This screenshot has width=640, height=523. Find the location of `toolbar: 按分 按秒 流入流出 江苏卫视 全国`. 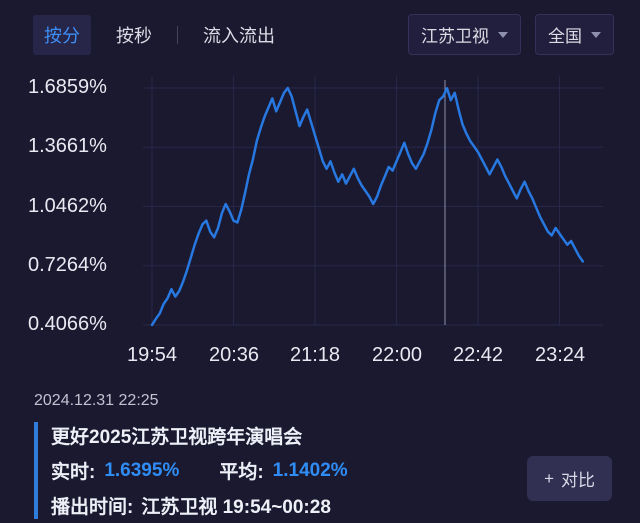

toolbar: 按分 按秒 流入流出 江苏卫视 全国 is located at coordinates (323, 34).